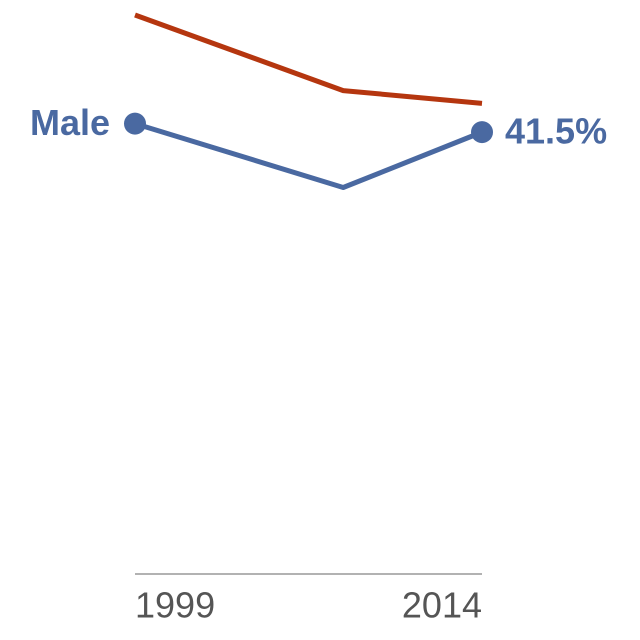 The image size is (640, 640). I want to click on x-tick-label: 1999, so click(175, 605).